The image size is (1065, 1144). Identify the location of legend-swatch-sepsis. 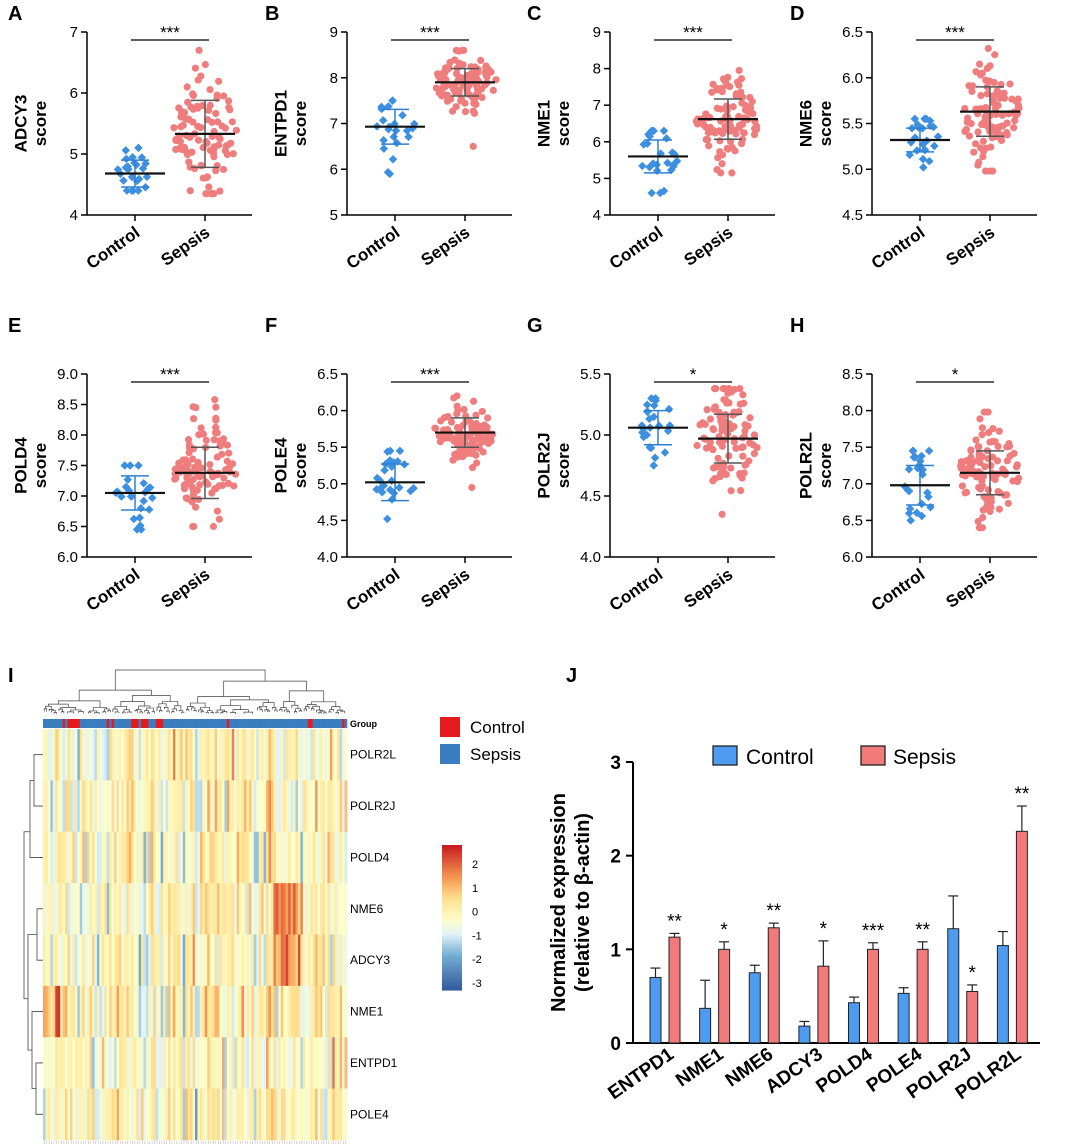
(873, 755).